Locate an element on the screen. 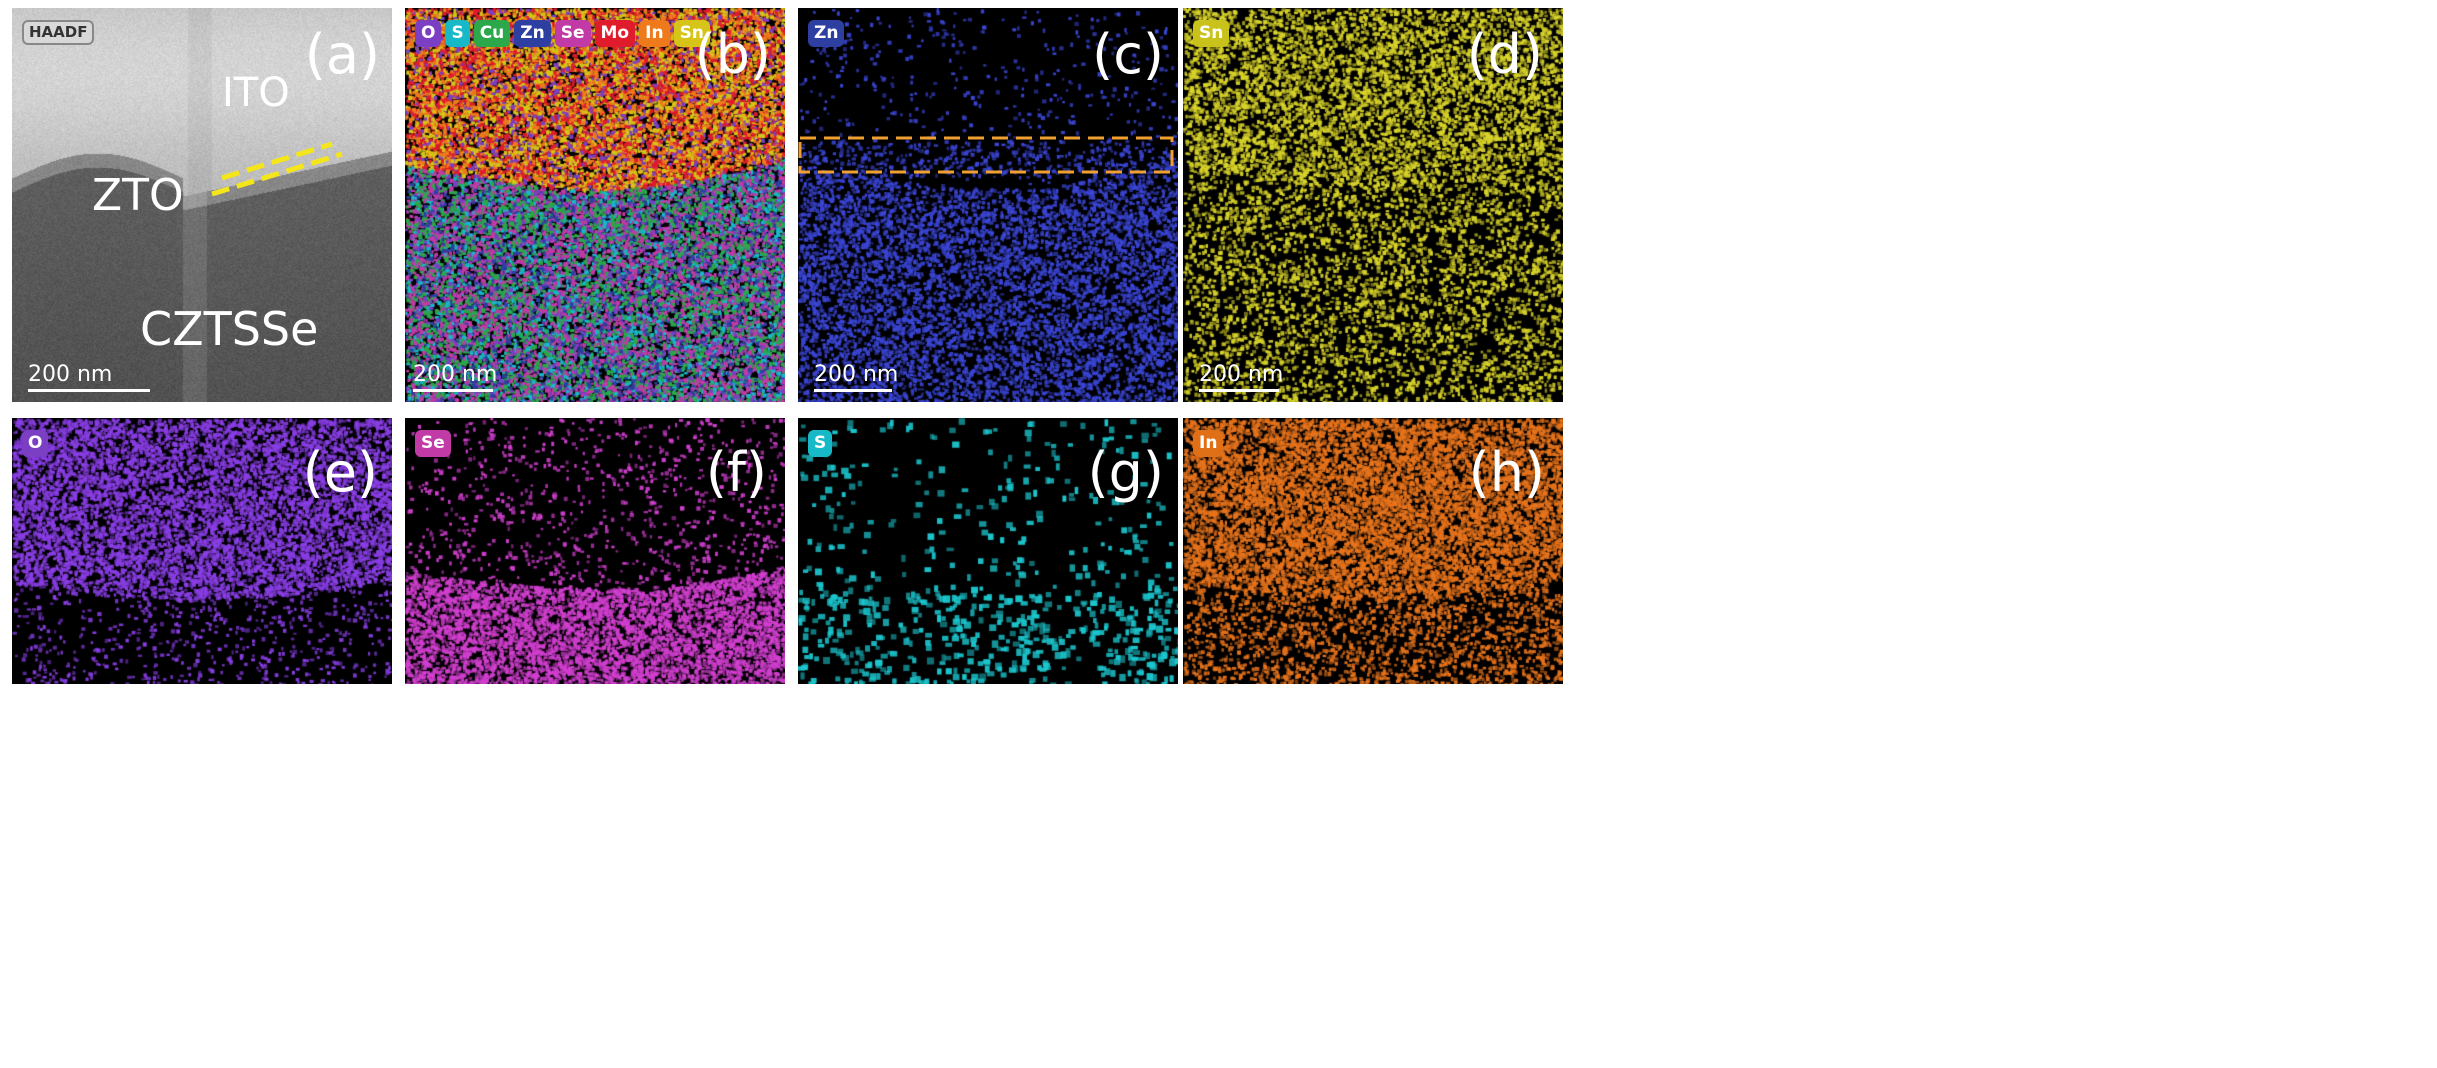 This screenshot has width=2437, height=1068. panel-d-sn-map: Sn (d) 200 nm is located at coordinates (1373, 205).